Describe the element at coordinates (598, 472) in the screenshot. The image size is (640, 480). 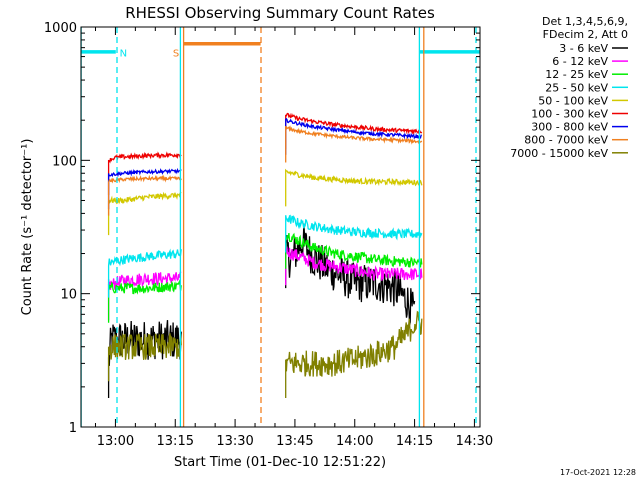
I see `footer-timestamp: 17-Oct-2021 12:28` at that location.